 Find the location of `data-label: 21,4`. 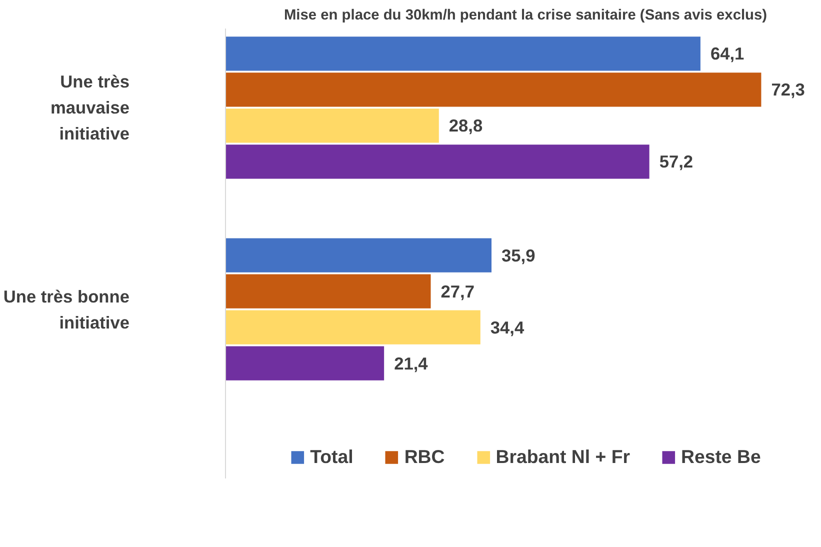

data-label: 21,4 is located at coordinates (411, 363).